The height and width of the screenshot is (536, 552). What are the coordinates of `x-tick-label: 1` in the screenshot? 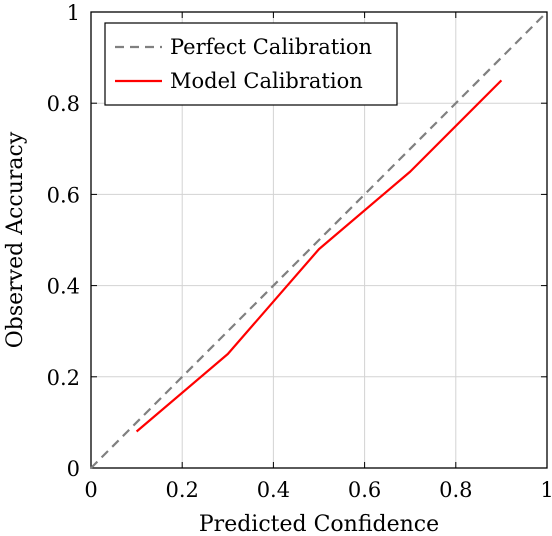 It's located at (546, 490).